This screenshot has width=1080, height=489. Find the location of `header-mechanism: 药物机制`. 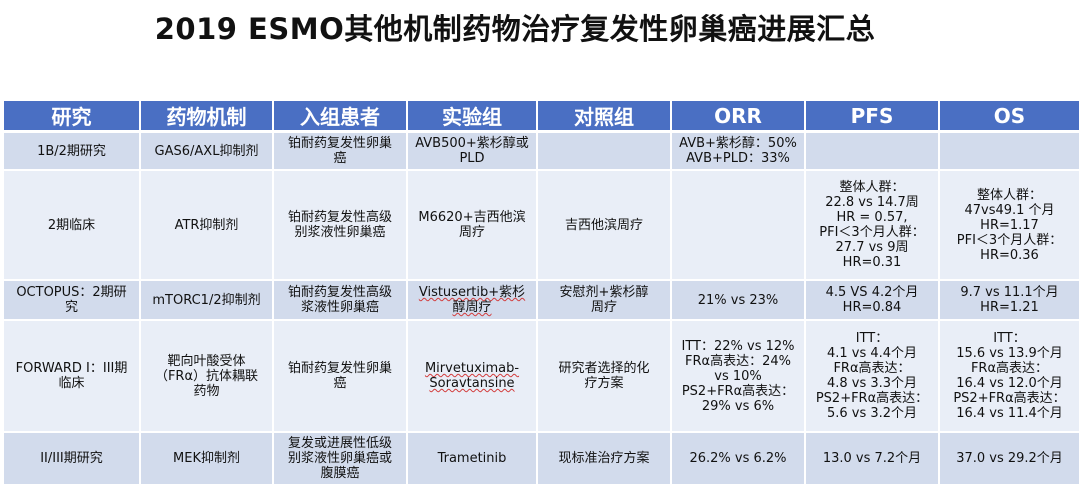

header-mechanism: 药物机制 is located at coordinates (207, 117).